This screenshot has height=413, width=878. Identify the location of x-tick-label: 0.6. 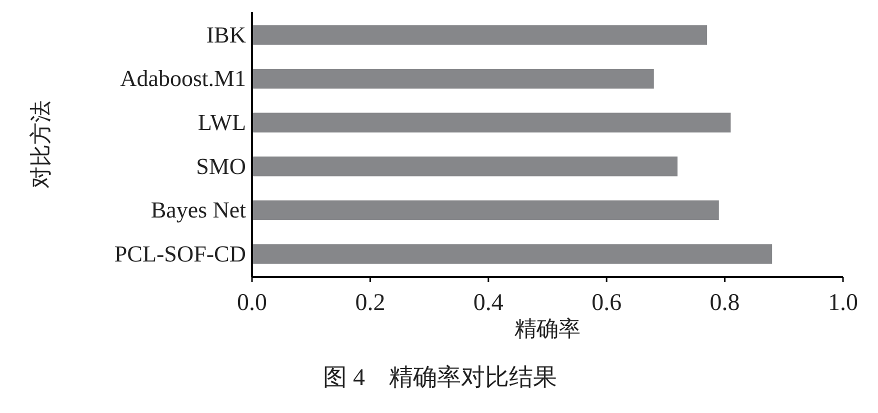
(607, 303).